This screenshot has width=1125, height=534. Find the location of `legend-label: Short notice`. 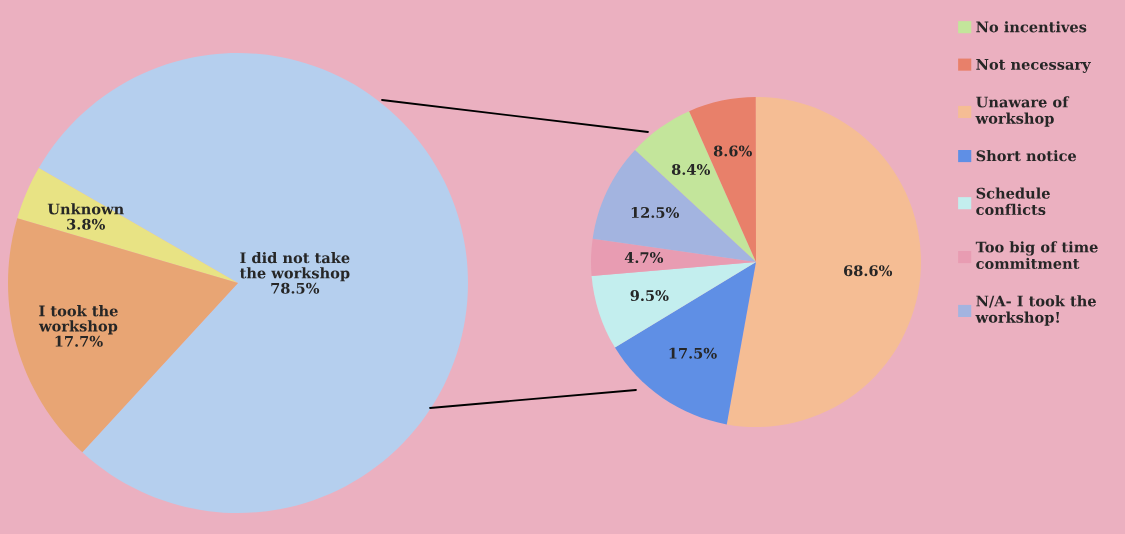

legend-label: Short notice is located at coordinates (1026, 156).